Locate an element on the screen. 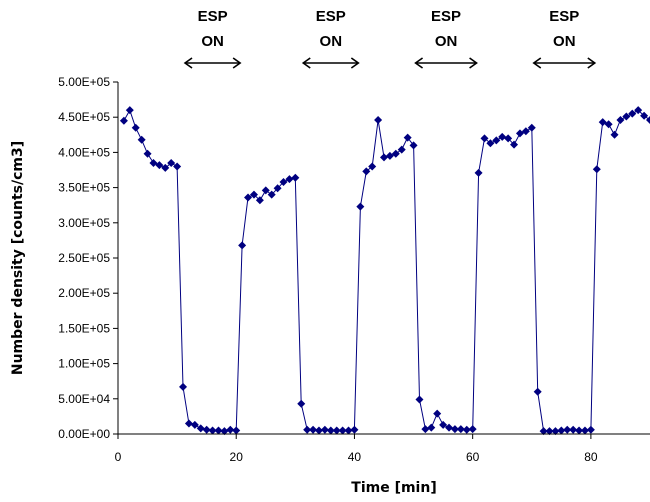 Image resolution: width=650 pixels, height=502 pixels. y-tick-label: 5.00E+05 is located at coordinates (84, 82).